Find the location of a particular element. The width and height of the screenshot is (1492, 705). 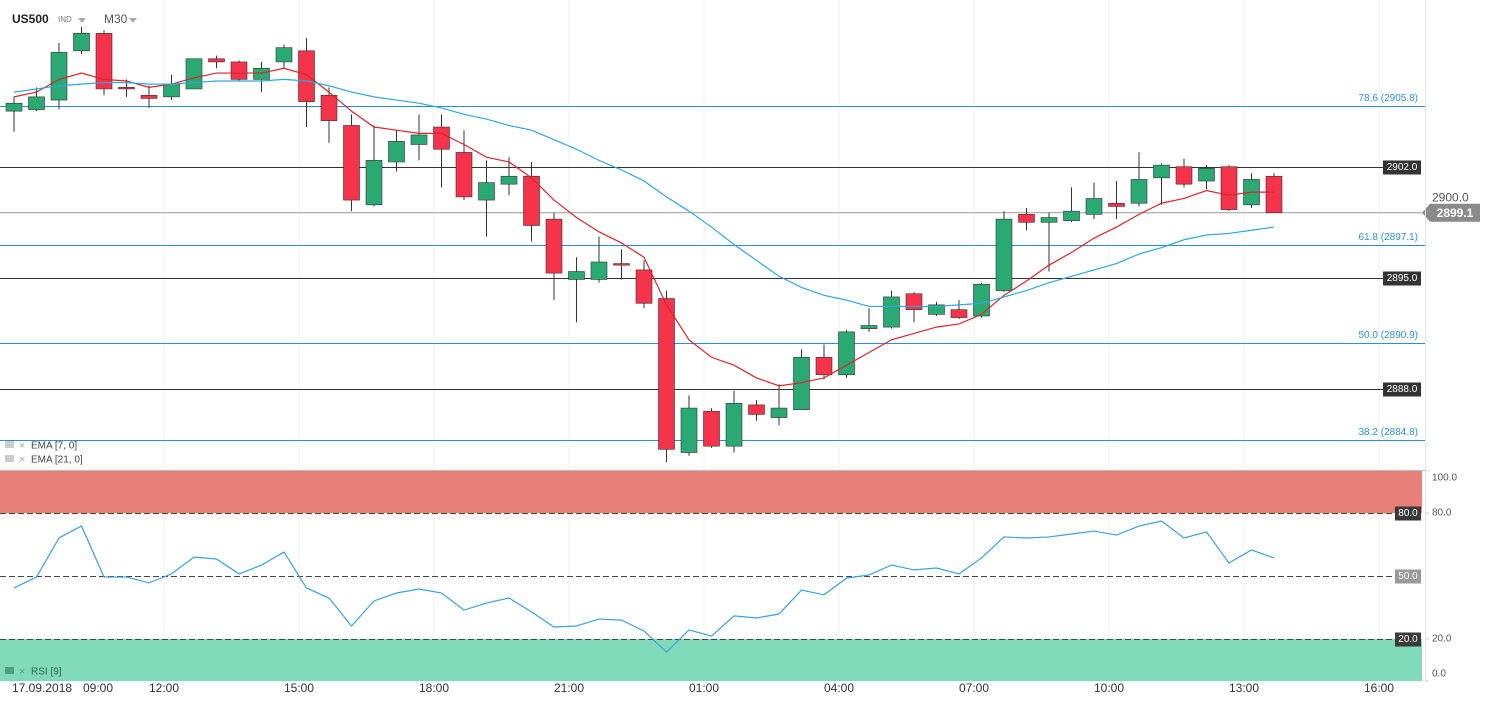

x-tick-label: 04:00 is located at coordinates (839, 688).